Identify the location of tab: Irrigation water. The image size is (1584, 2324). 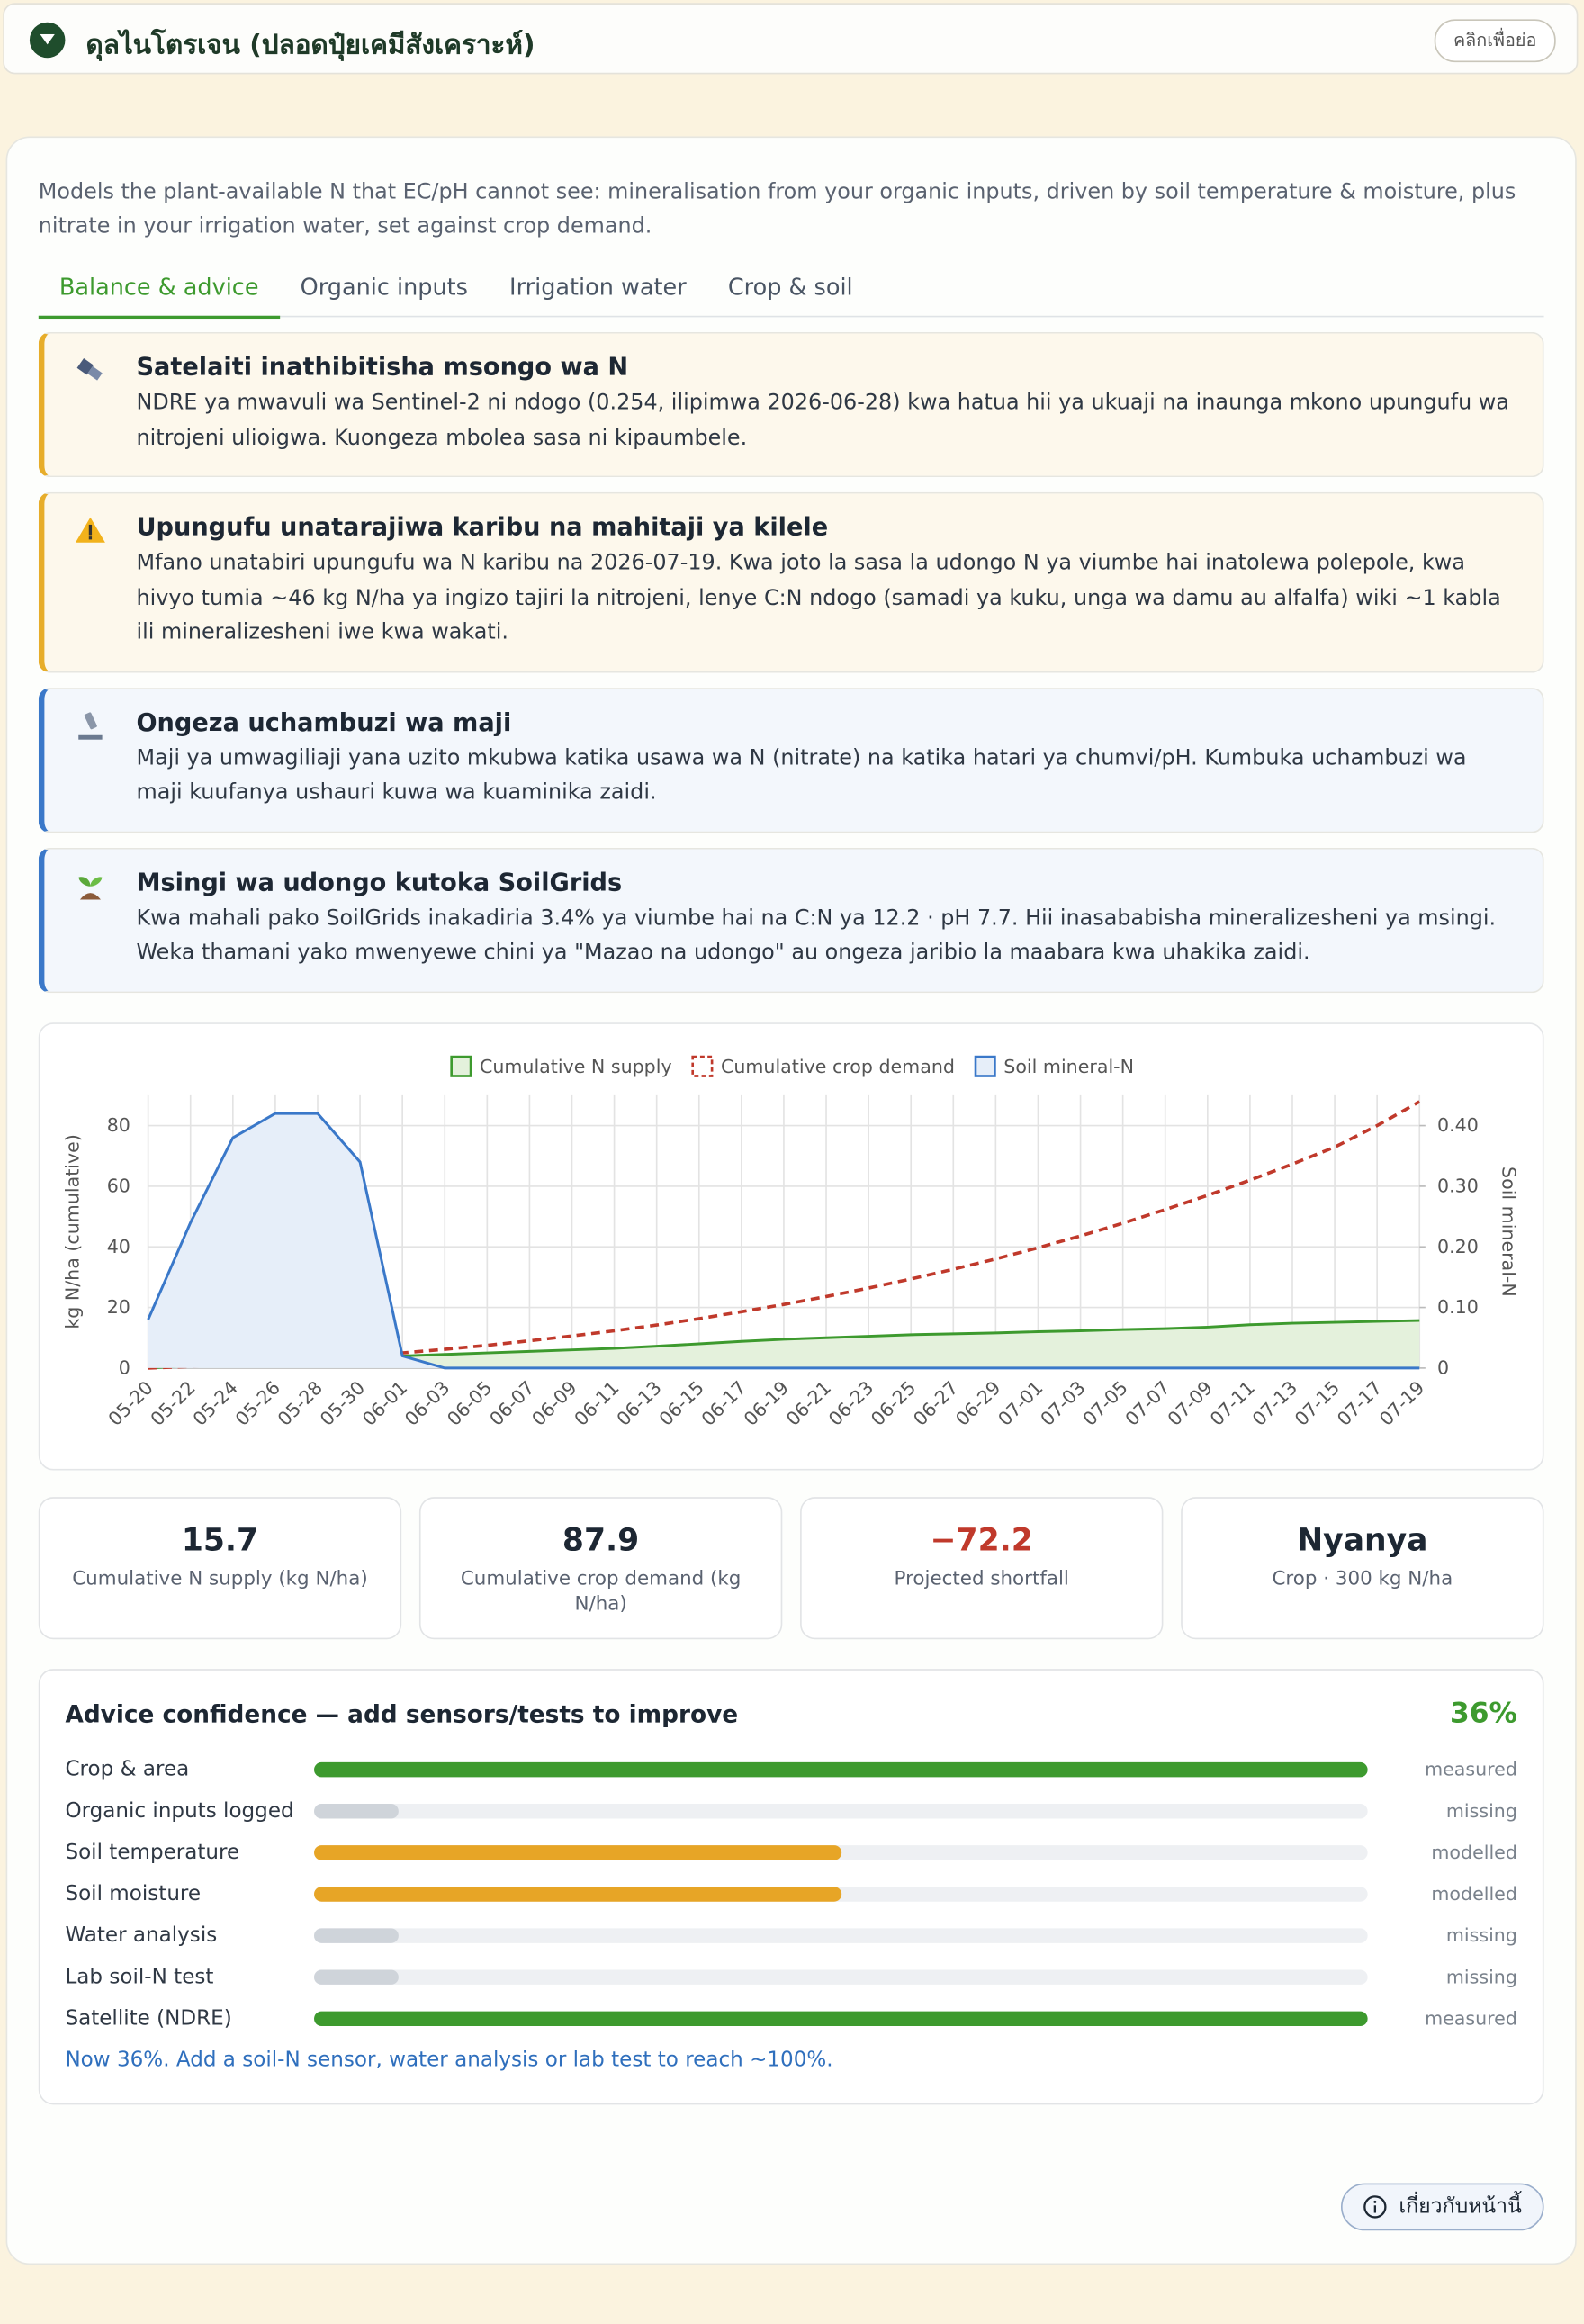
(598, 288).